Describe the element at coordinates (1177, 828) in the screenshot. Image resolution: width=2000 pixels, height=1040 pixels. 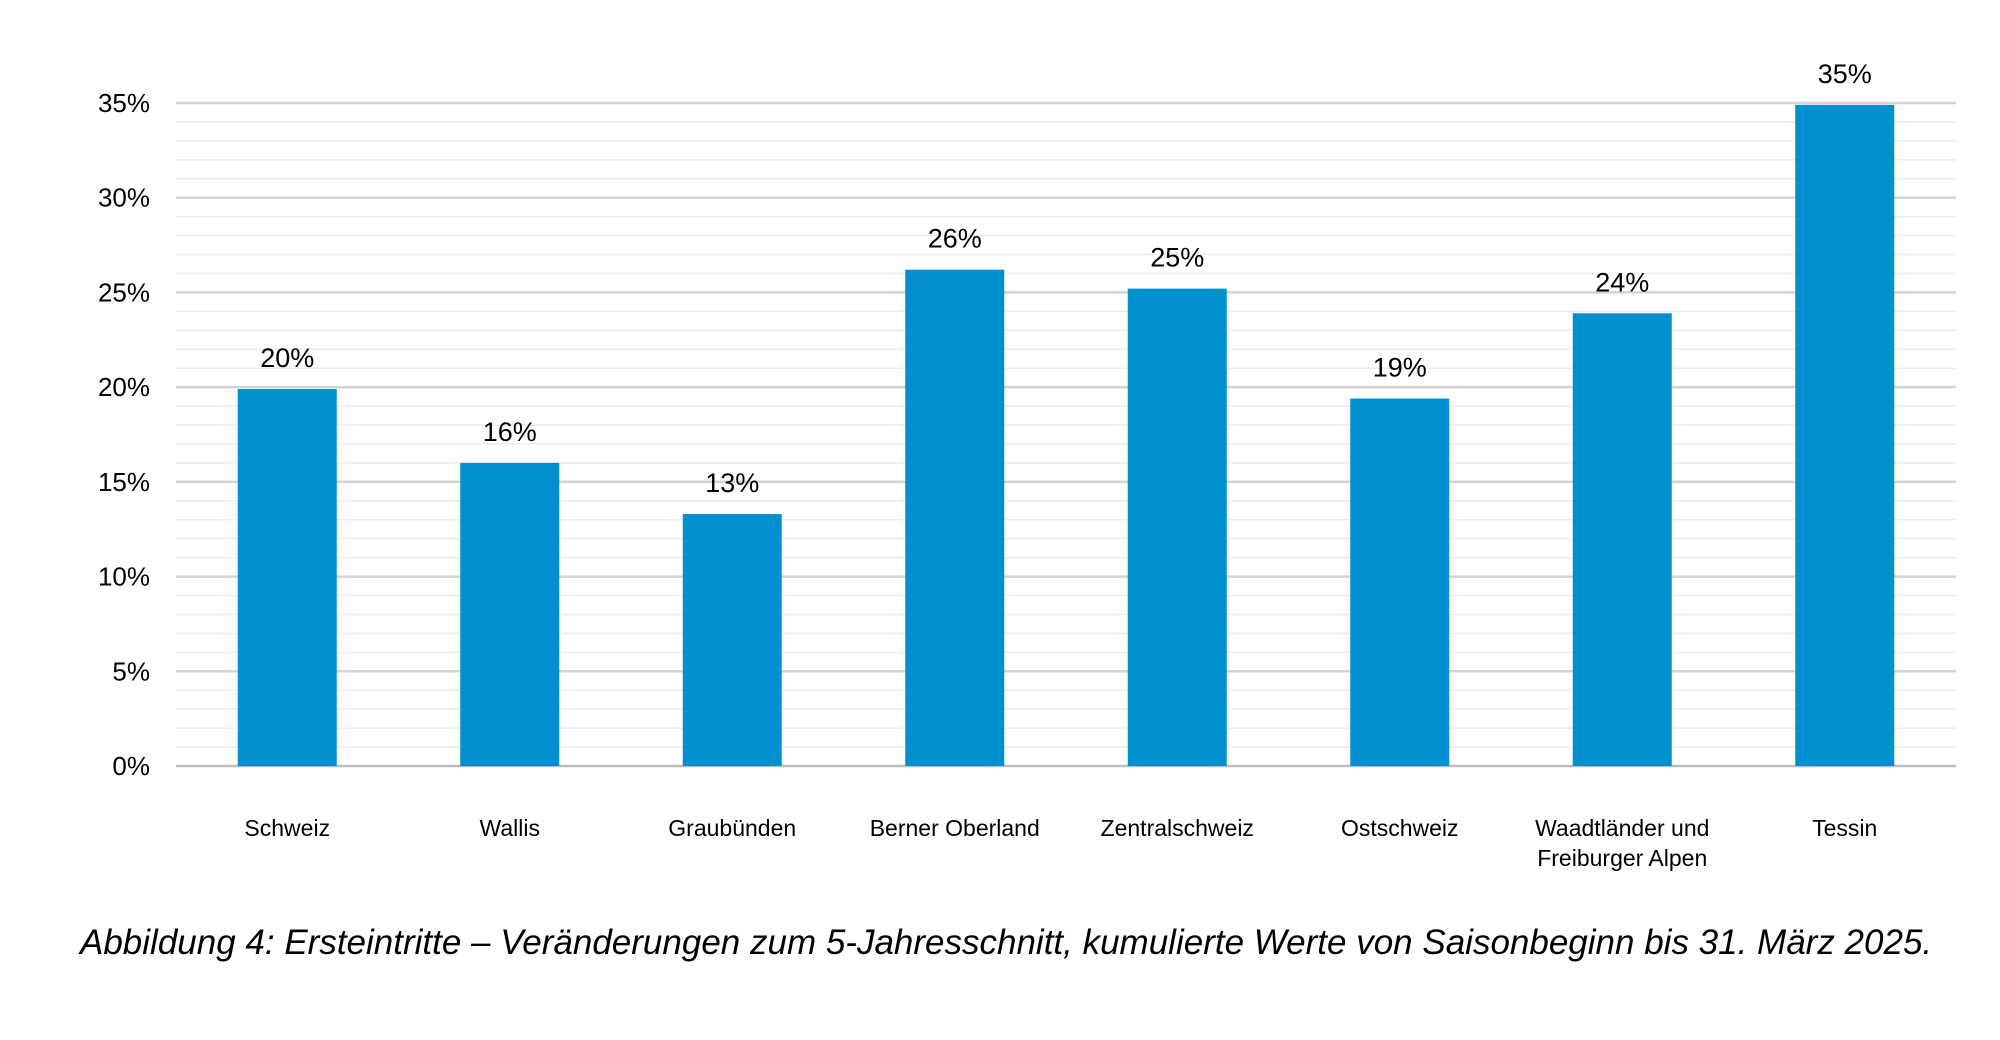
I see `category-label: Zentralschweiz` at that location.